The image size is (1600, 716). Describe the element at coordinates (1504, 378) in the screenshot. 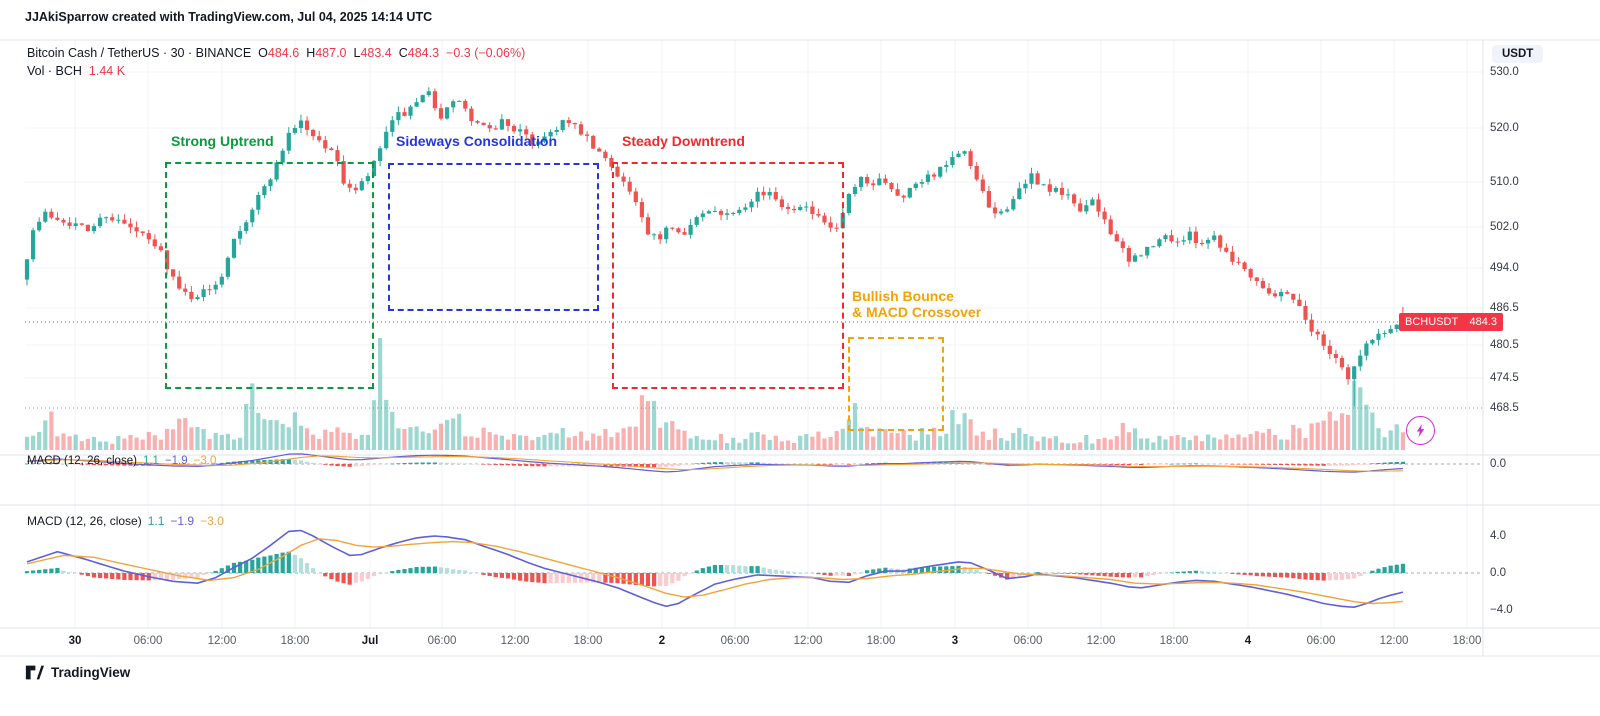

I see `price-axis-label: 474.5` at that location.